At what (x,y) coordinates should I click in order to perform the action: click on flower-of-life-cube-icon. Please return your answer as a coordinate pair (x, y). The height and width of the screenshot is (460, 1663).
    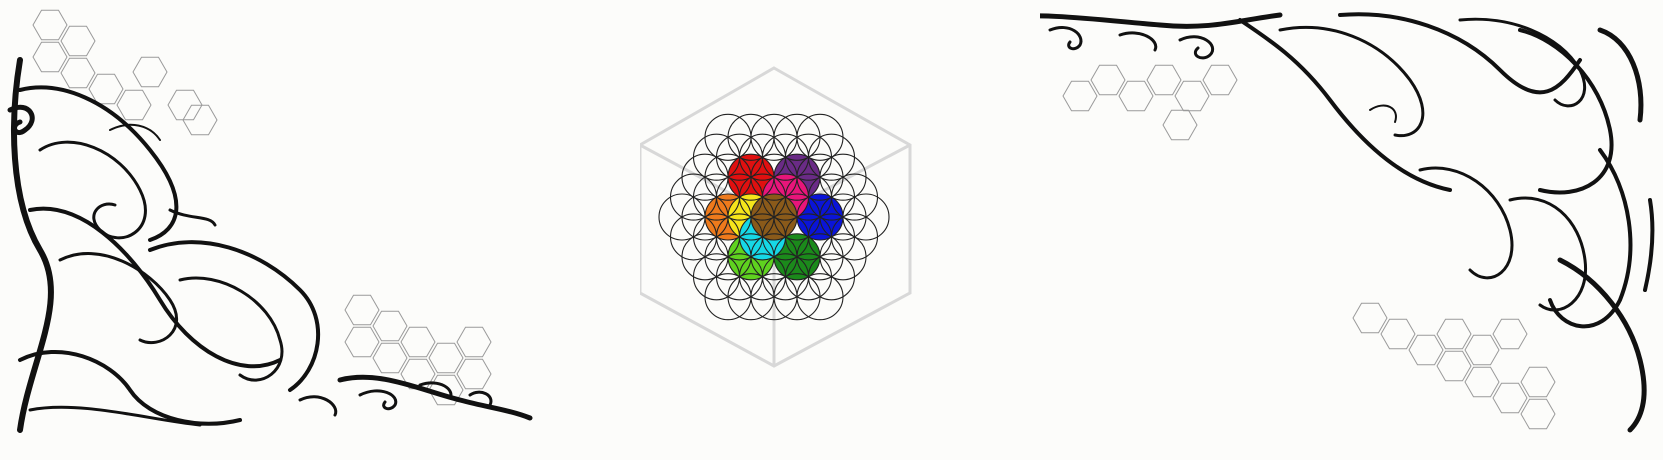
    Looking at the image, I should click on (776, 217).